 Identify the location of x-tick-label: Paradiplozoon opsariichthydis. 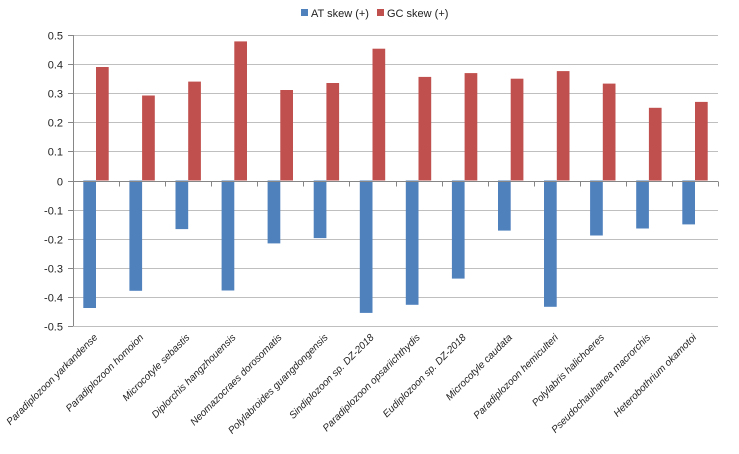
(372, 383).